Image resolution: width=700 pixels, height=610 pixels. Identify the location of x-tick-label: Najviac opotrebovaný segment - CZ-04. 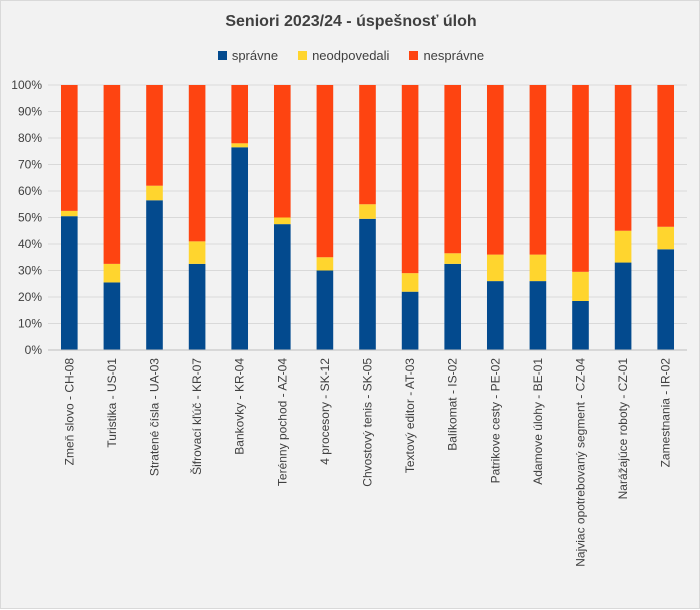
(581, 462).